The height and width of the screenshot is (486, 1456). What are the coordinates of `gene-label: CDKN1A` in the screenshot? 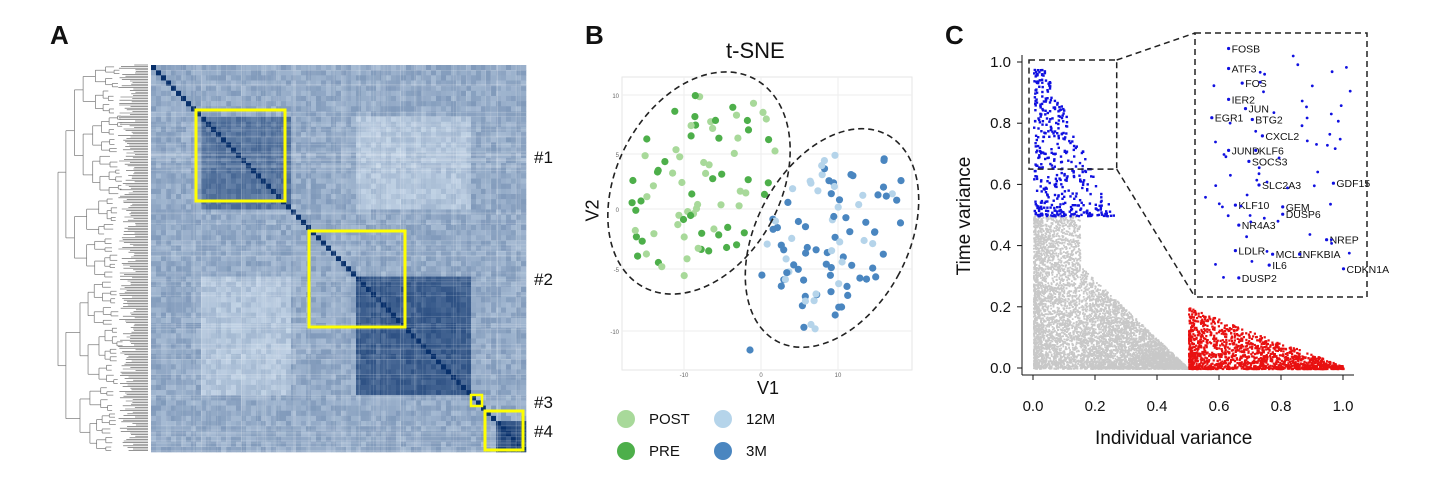 It's located at (1368, 270).